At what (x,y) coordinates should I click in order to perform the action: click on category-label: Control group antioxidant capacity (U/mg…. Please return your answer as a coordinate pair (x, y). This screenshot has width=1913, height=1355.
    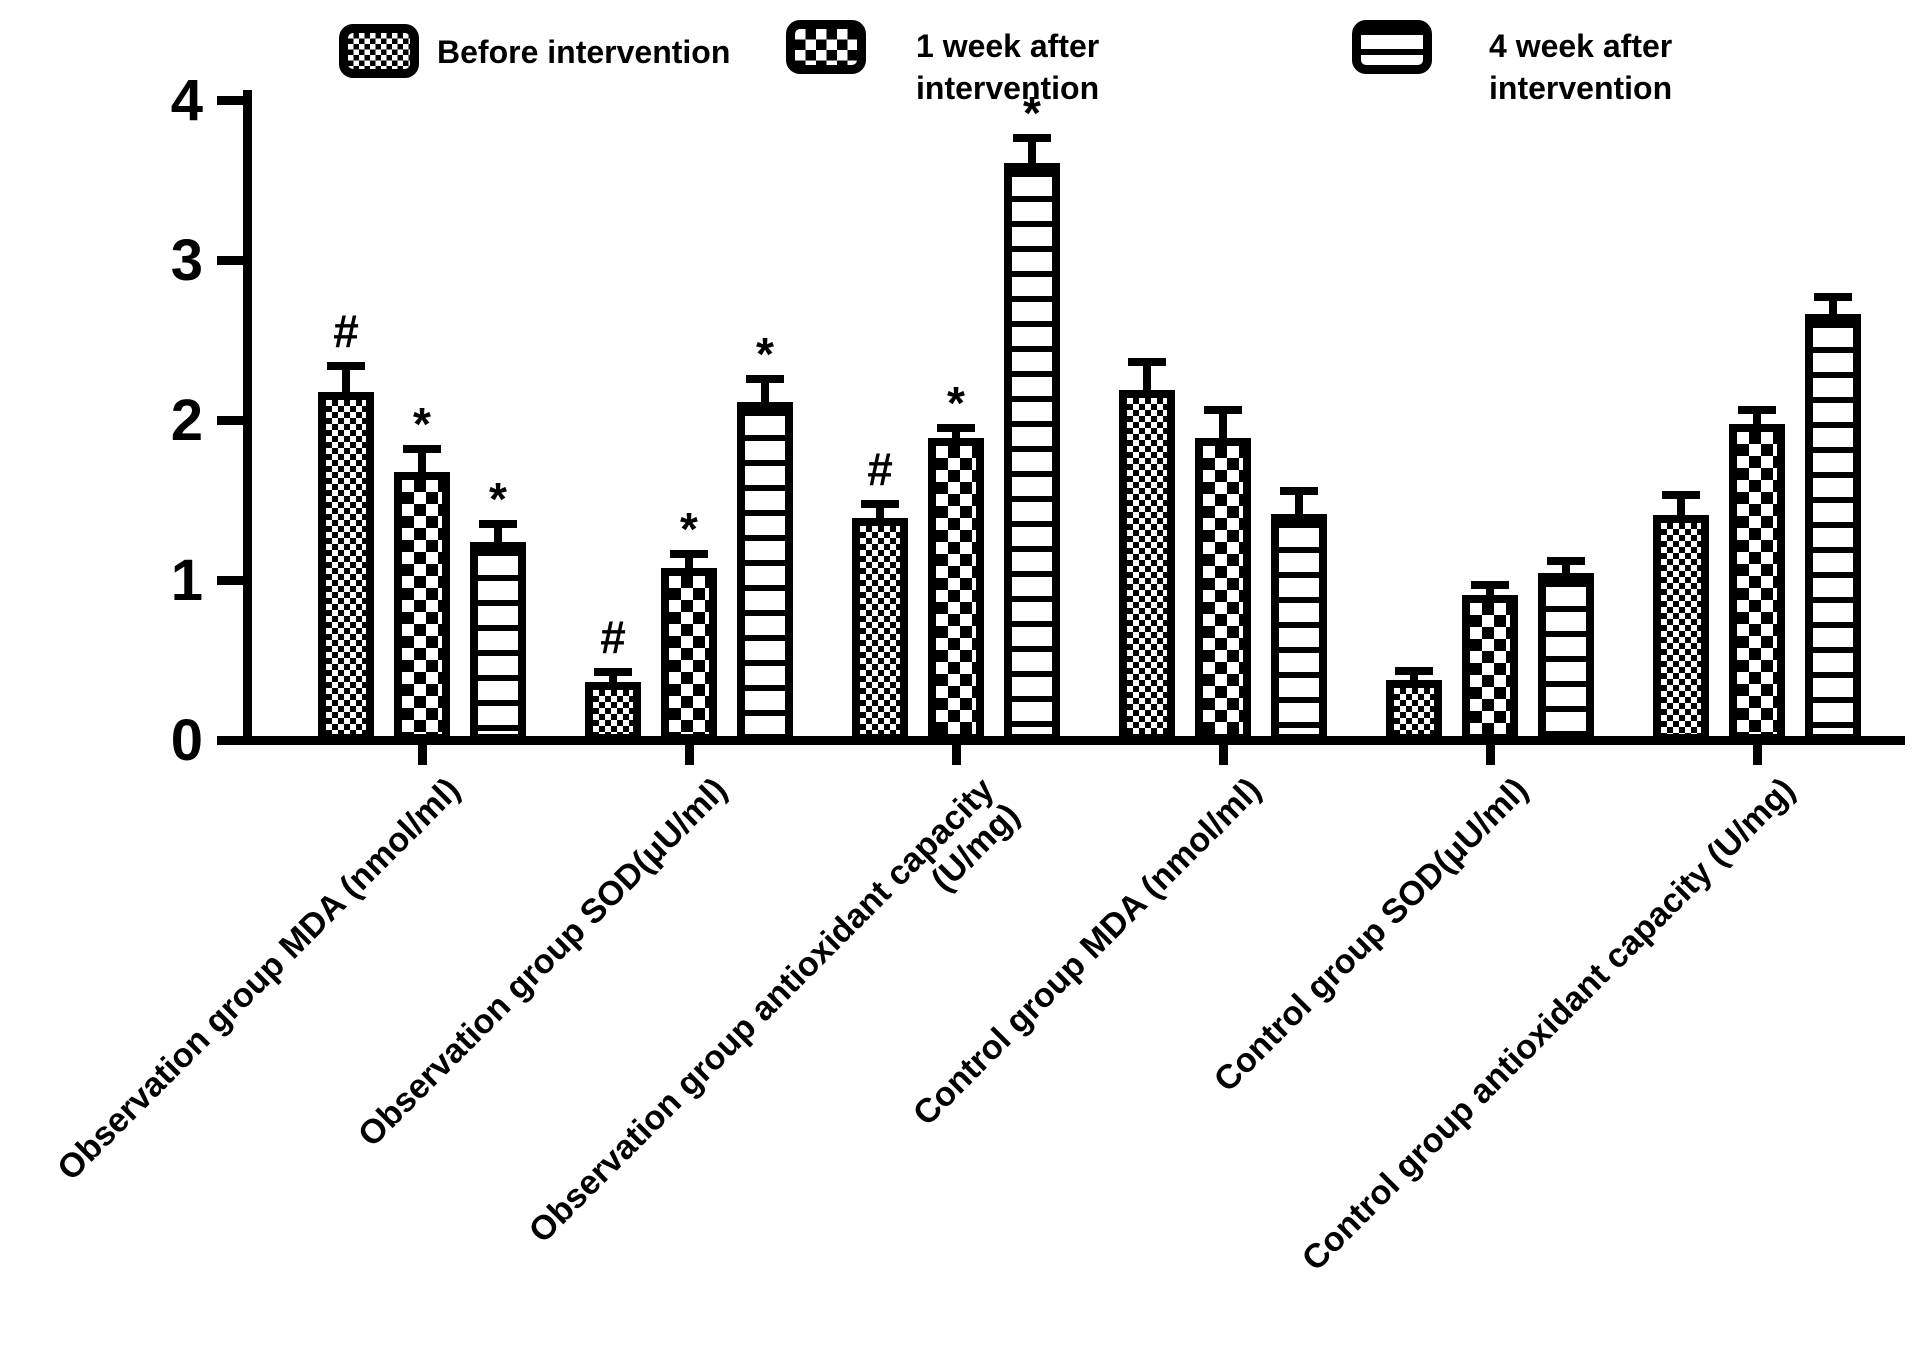
    Looking at the image, I should click on (1548, 1024).